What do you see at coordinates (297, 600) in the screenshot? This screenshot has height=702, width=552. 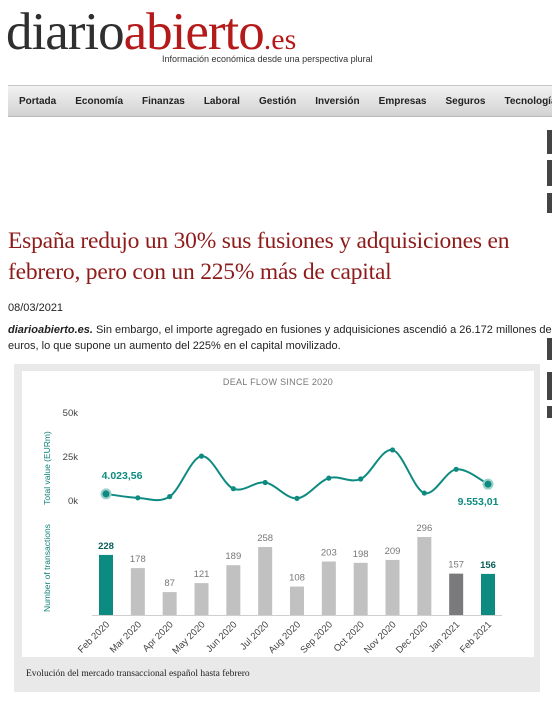 I see `bar-aug-2020` at bounding box center [297, 600].